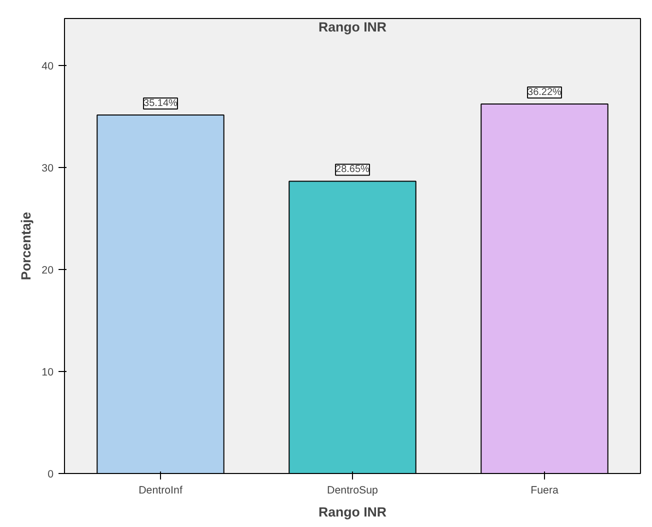 The width and height of the screenshot is (652, 527). I want to click on y-tick-label: 20, so click(48, 270).